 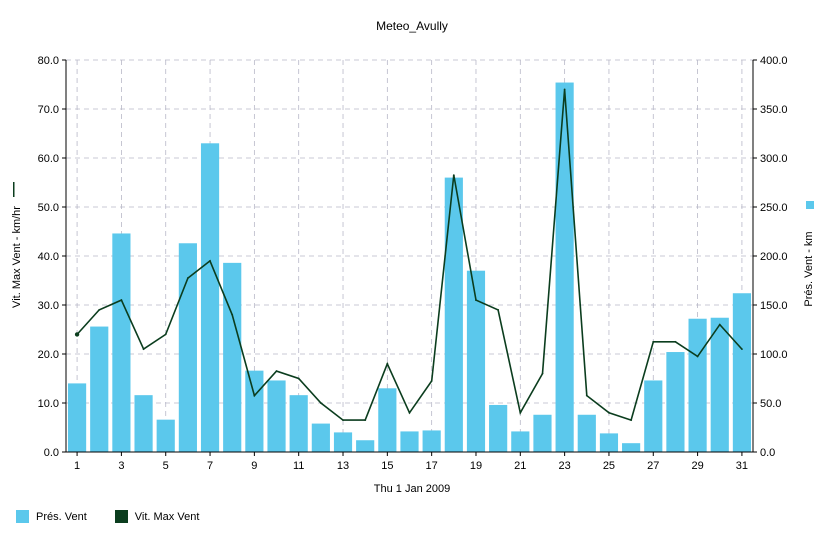 I want to click on x-tick-label: 5, so click(x=166, y=466).